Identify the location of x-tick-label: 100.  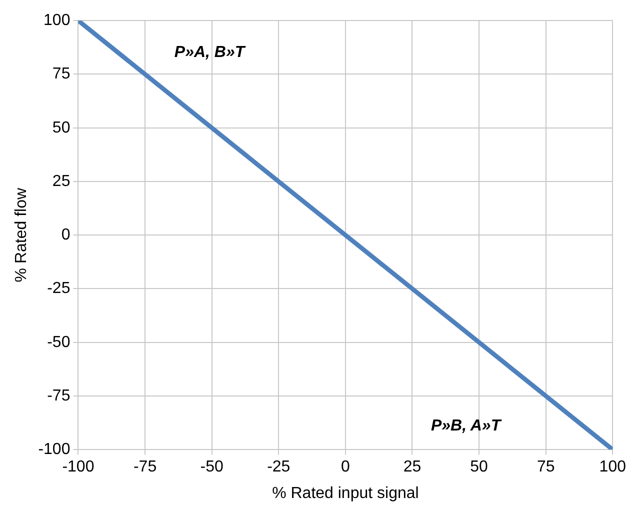
(612, 467).